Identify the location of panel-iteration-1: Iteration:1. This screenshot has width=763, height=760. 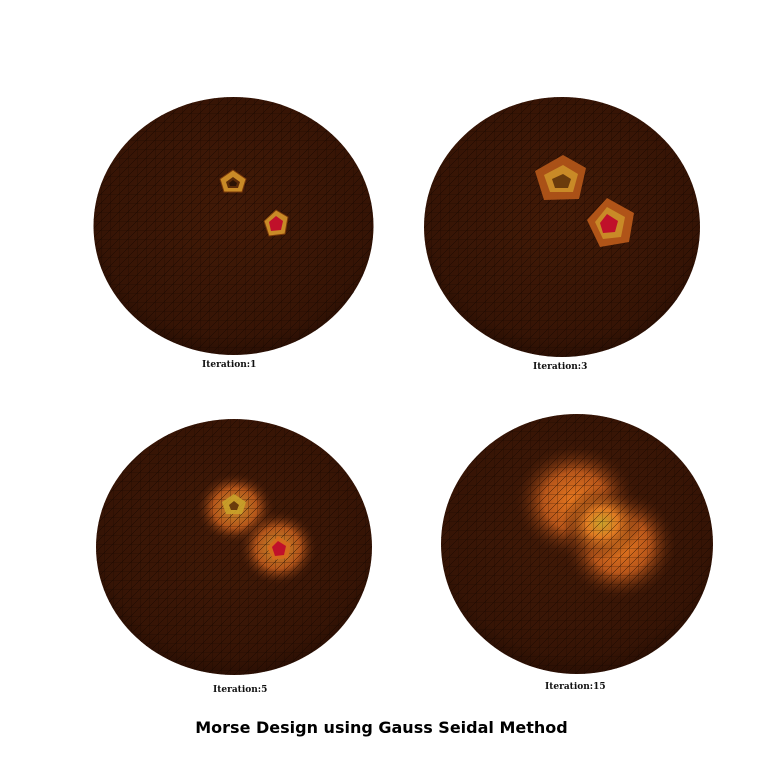
(233, 232).